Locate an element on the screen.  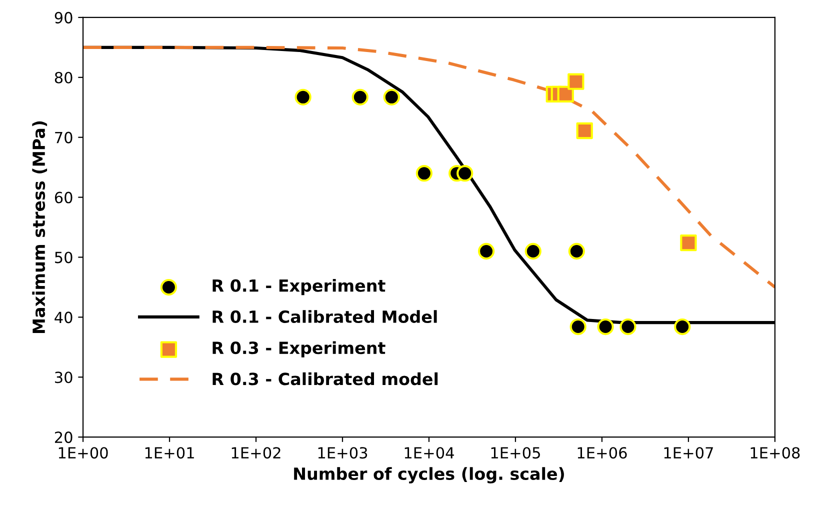
x-axis-title: Number of cycles (log. scale) is located at coordinates (429, 475).